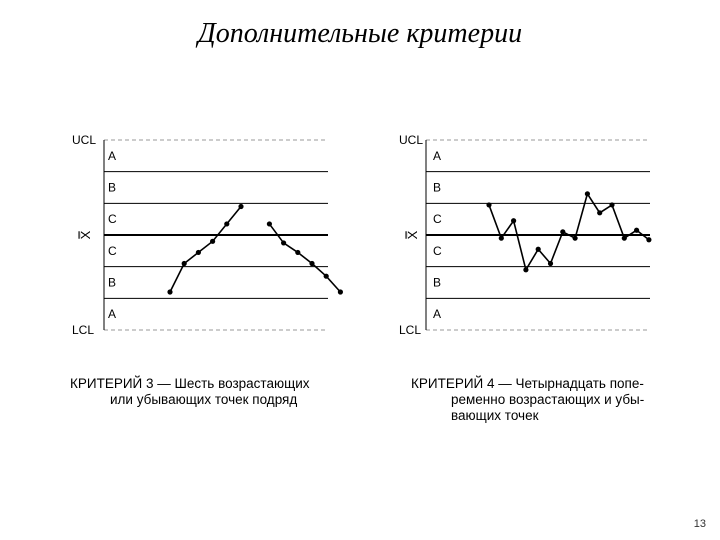 The width and height of the screenshot is (720, 540). What do you see at coordinates (699, 524) in the screenshot?
I see `slide-number: 13` at bounding box center [699, 524].